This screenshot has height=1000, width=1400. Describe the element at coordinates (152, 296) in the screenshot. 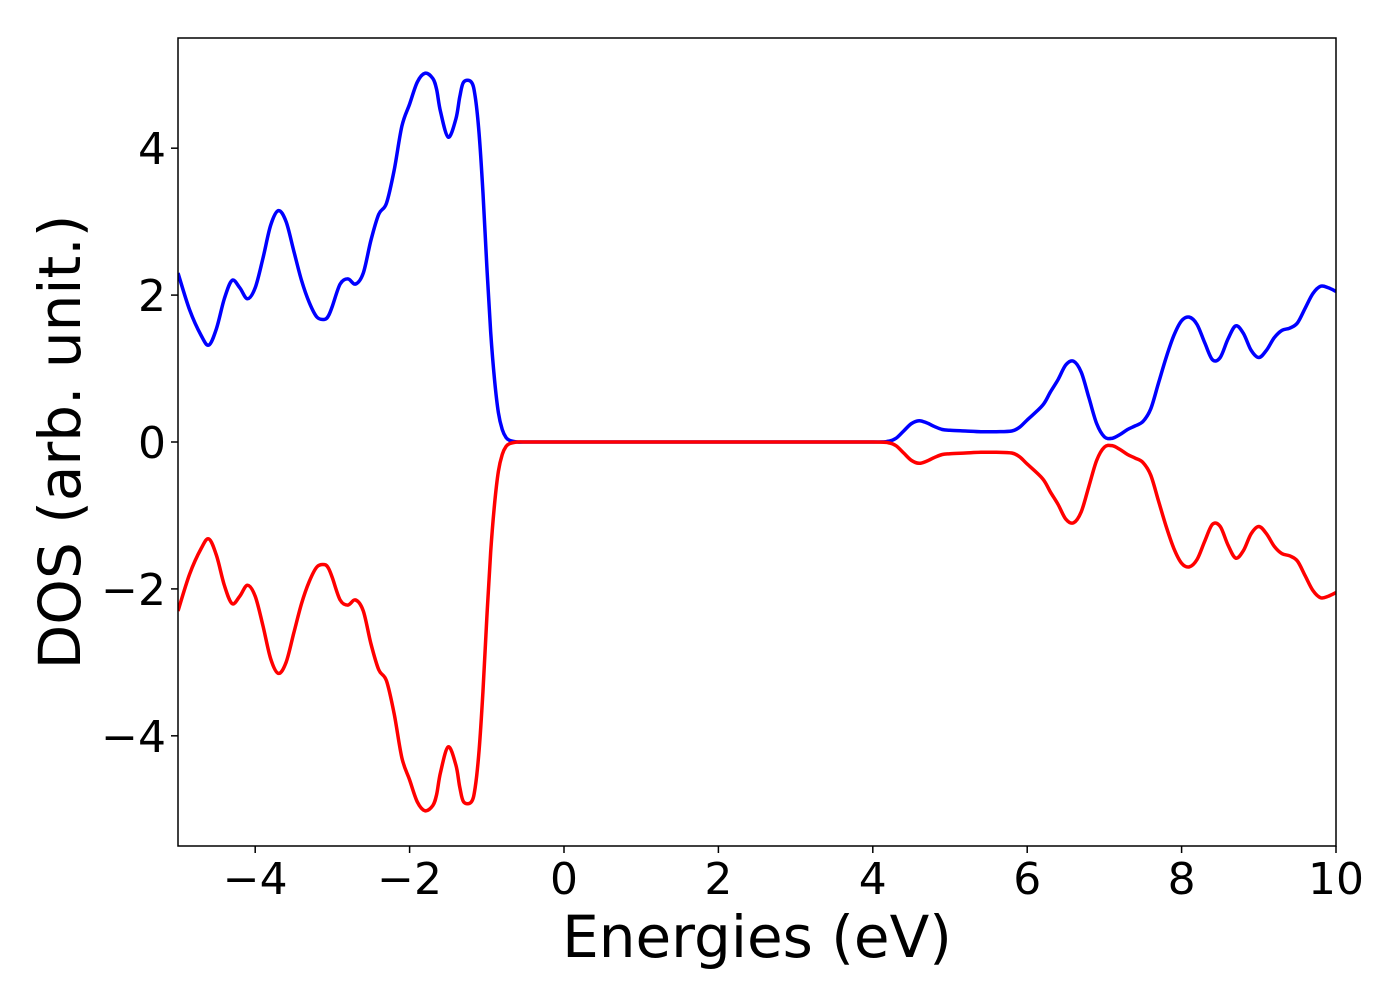

I see `y-tick-label: 2` at that location.